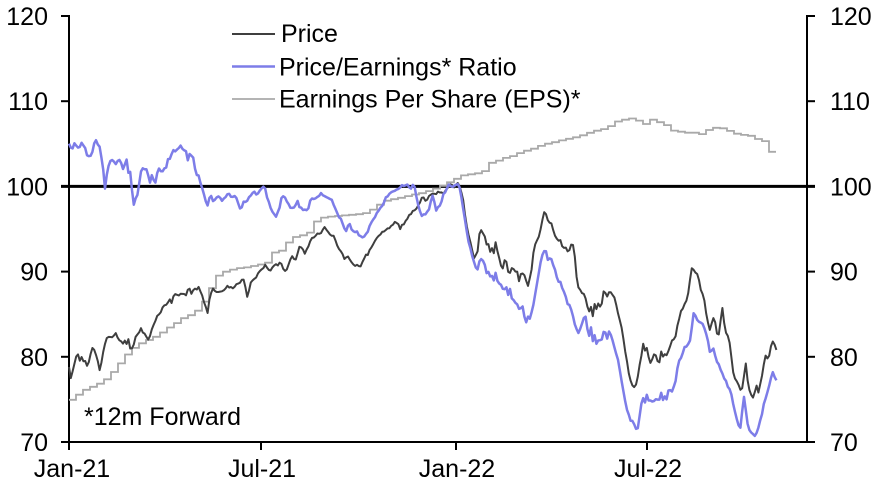 The image size is (877, 491). Describe the element at coordinates (72, 469) in the screenshot. I see `svg-text: Jan-21` at that location.